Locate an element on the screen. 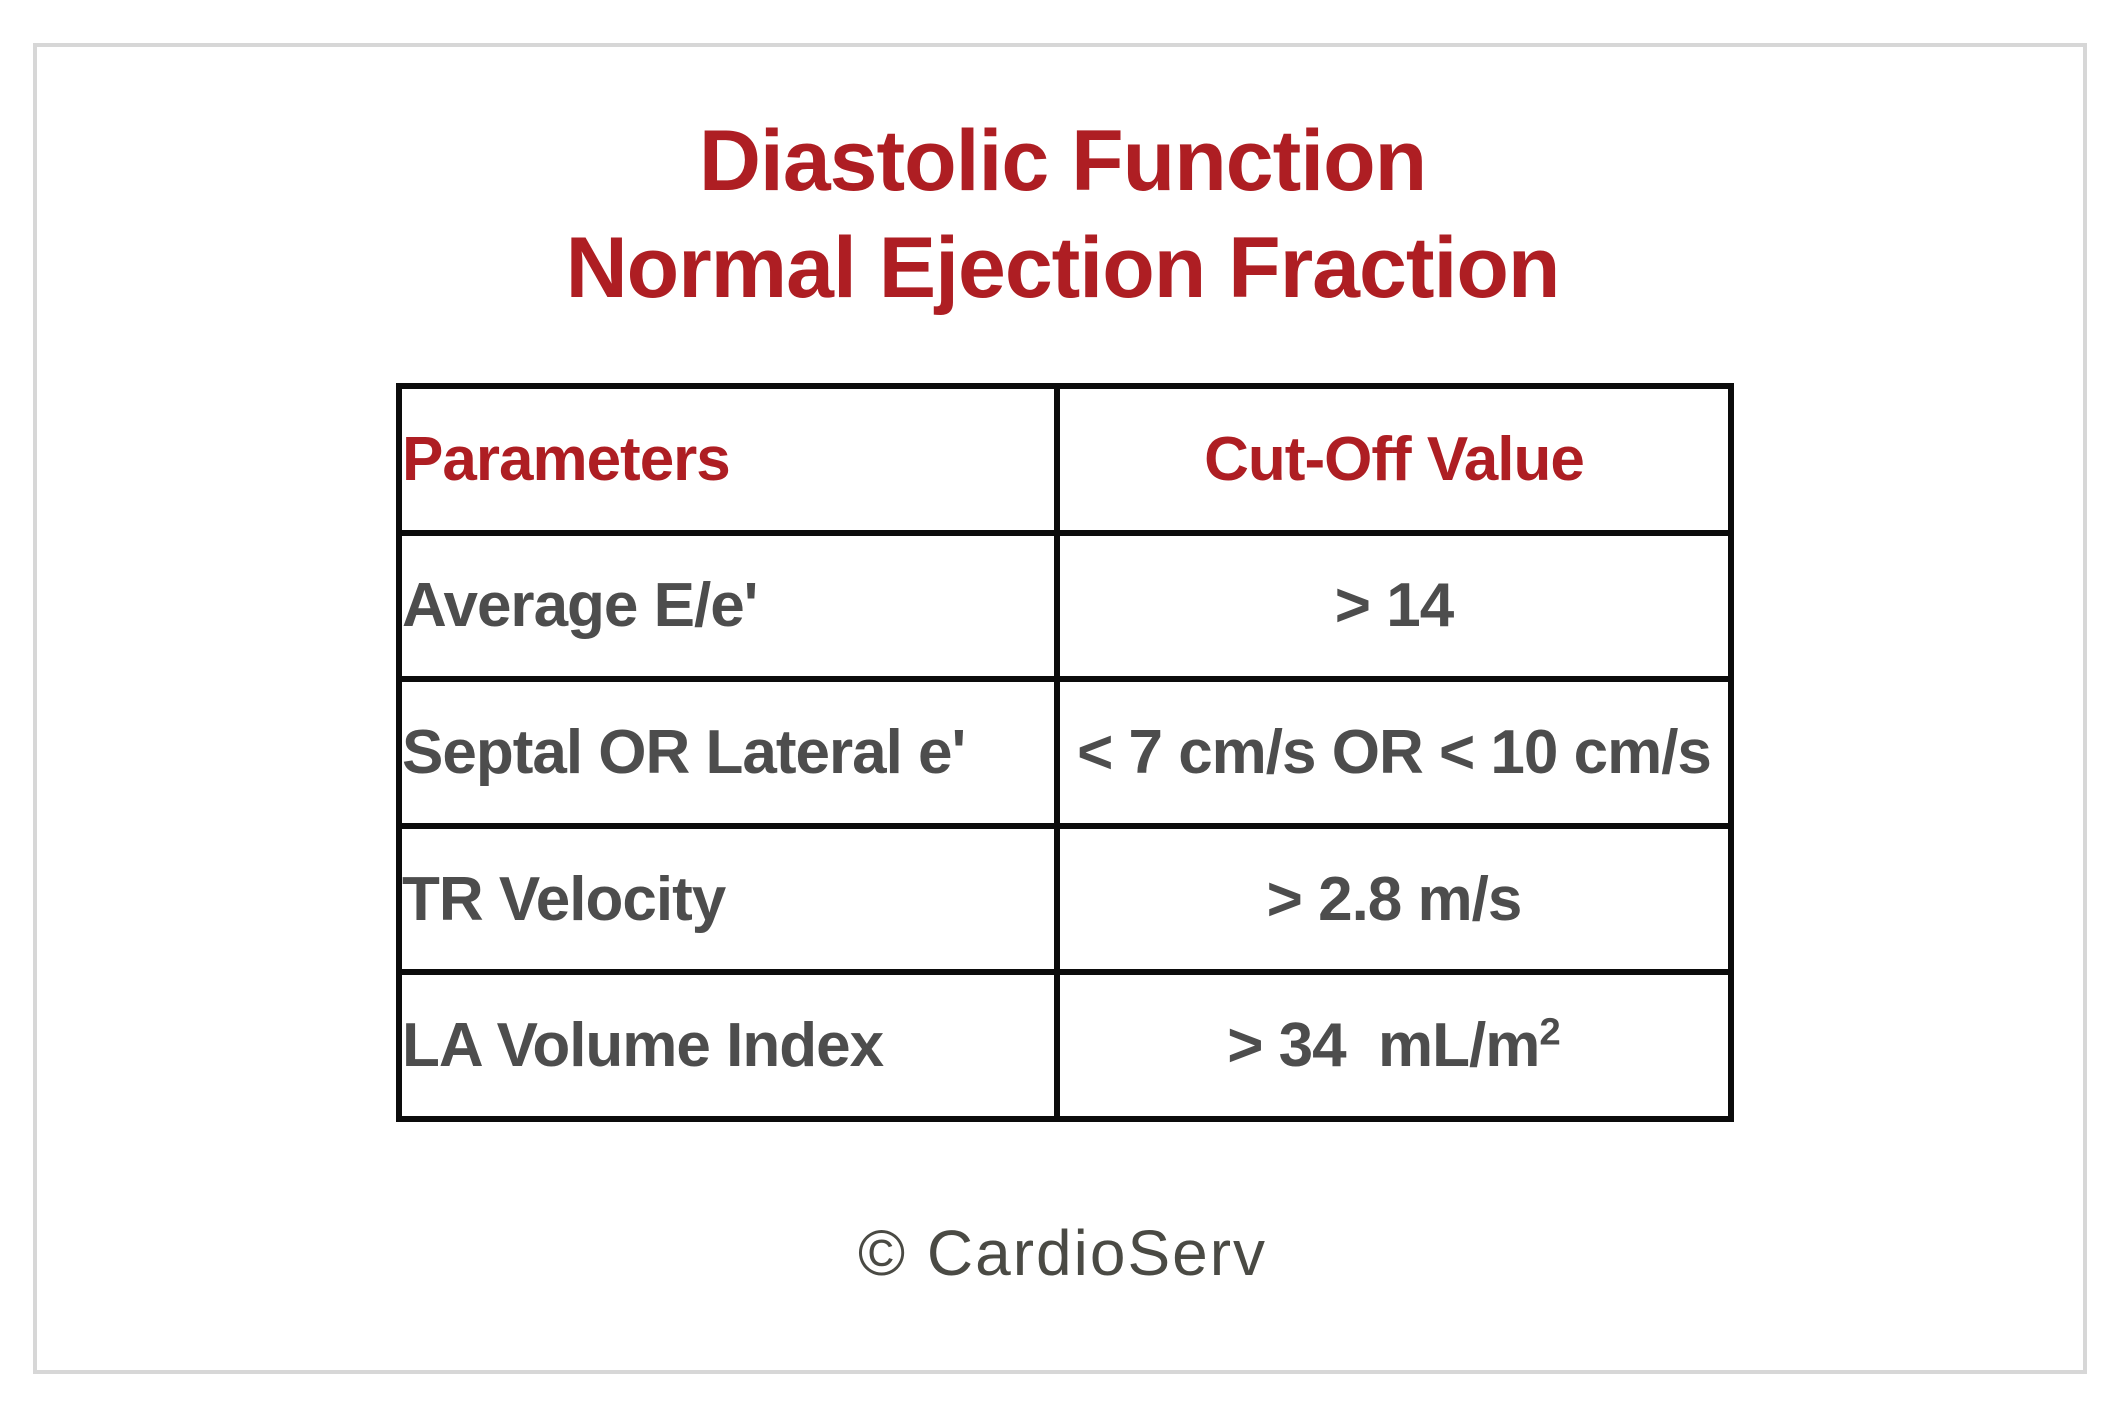 This screenshot has height=1417, width=2125. value-text: < 7 cm/s OR < 10 cm/s is located at coordinates (1394, 752).